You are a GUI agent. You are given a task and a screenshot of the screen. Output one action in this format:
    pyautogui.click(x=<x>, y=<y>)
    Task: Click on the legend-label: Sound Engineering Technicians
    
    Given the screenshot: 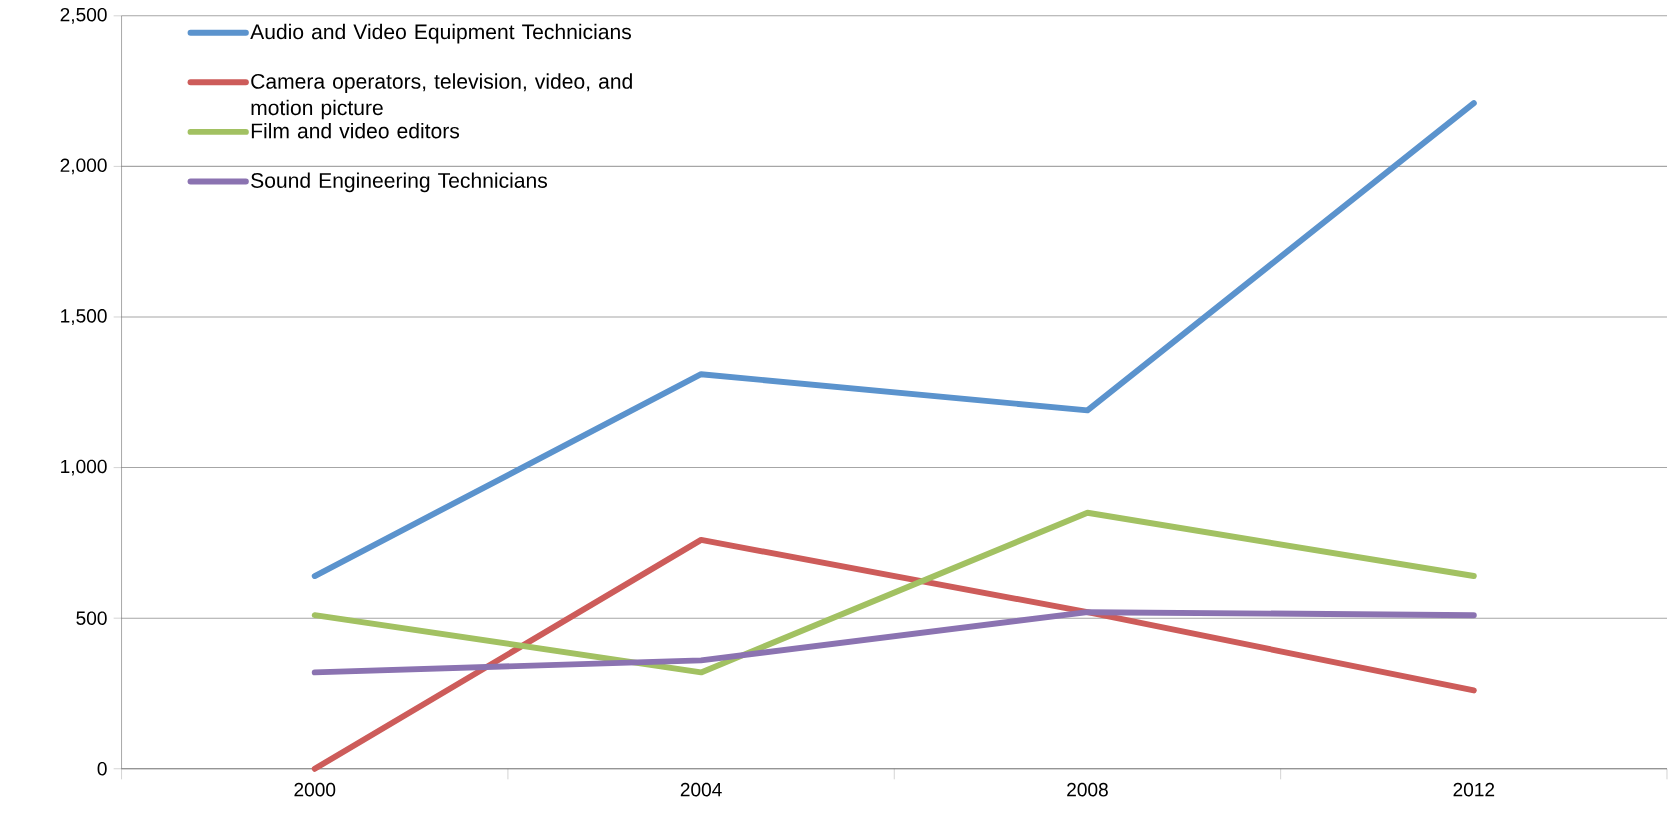 What is the action you would take?
    pyautogui.click(x=399, y=182)
    